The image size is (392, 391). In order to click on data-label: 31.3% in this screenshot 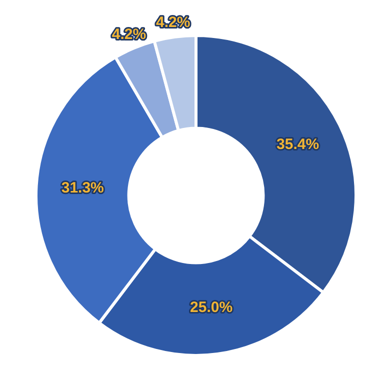, I will do `click(82, 188)`.